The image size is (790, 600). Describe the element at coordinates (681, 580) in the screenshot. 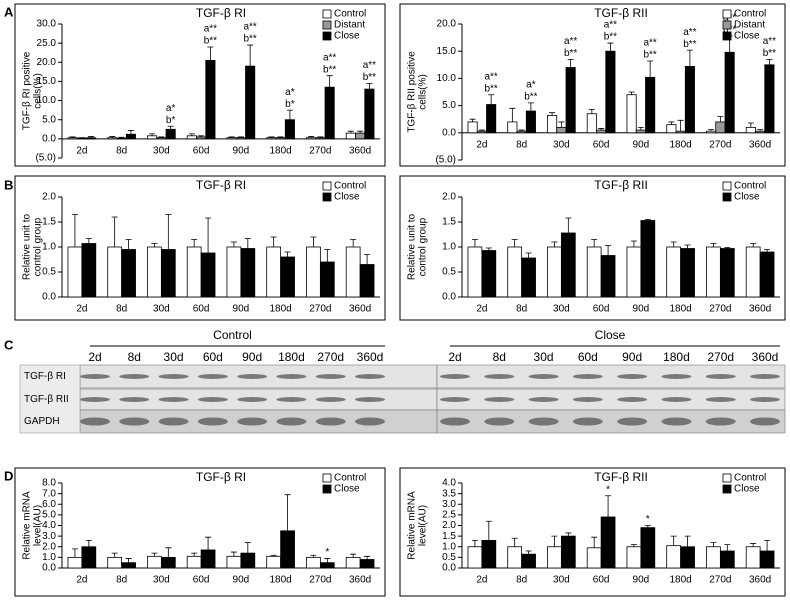

I see `x-tick-label: 180d` at that location.